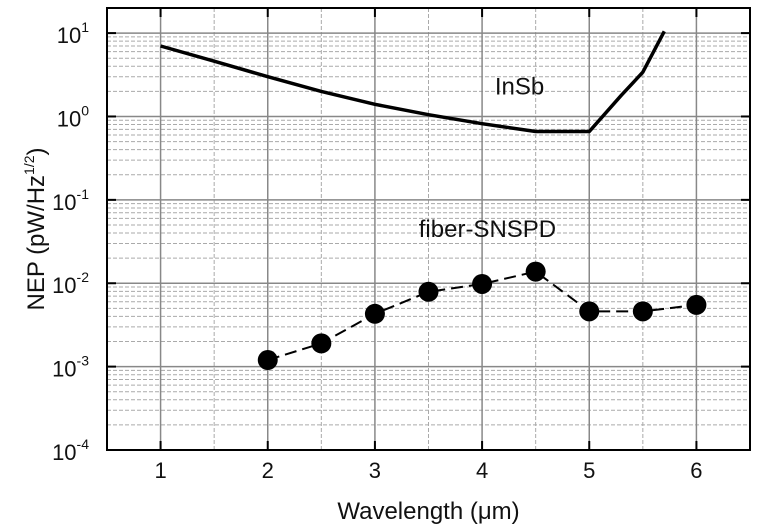  What do you see at coordinates (482, 470) in the screenshot?
I see `x-tick-label: 4` at bounding box center [482, 470].